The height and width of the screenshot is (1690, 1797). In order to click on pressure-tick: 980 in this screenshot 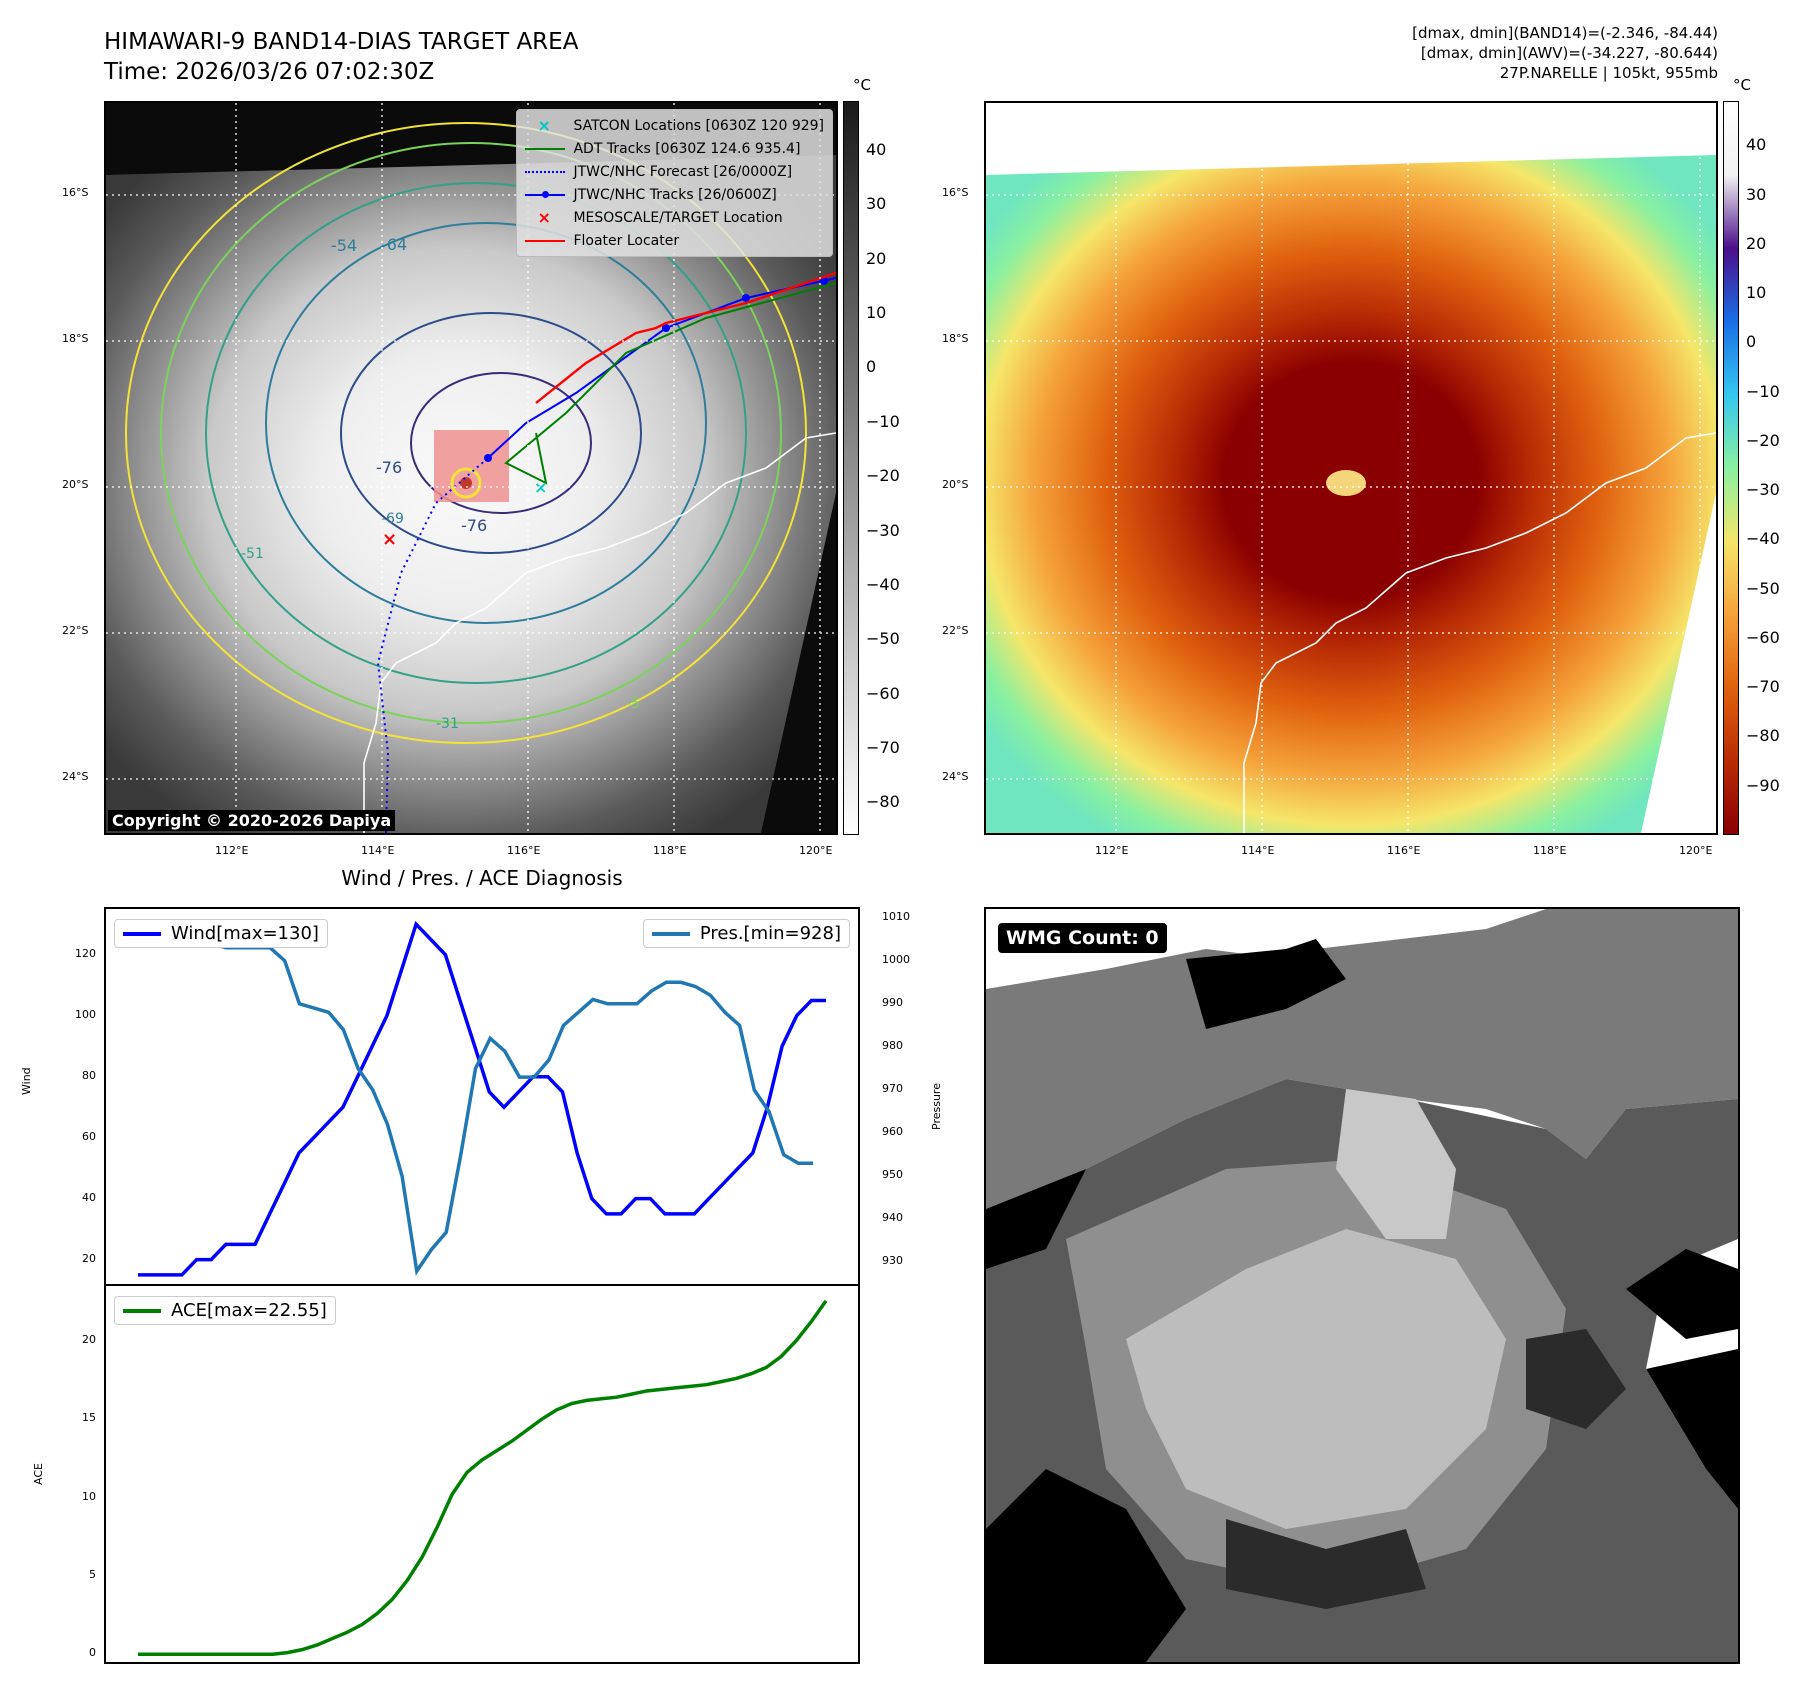, I will do `click(892, 1045)`.